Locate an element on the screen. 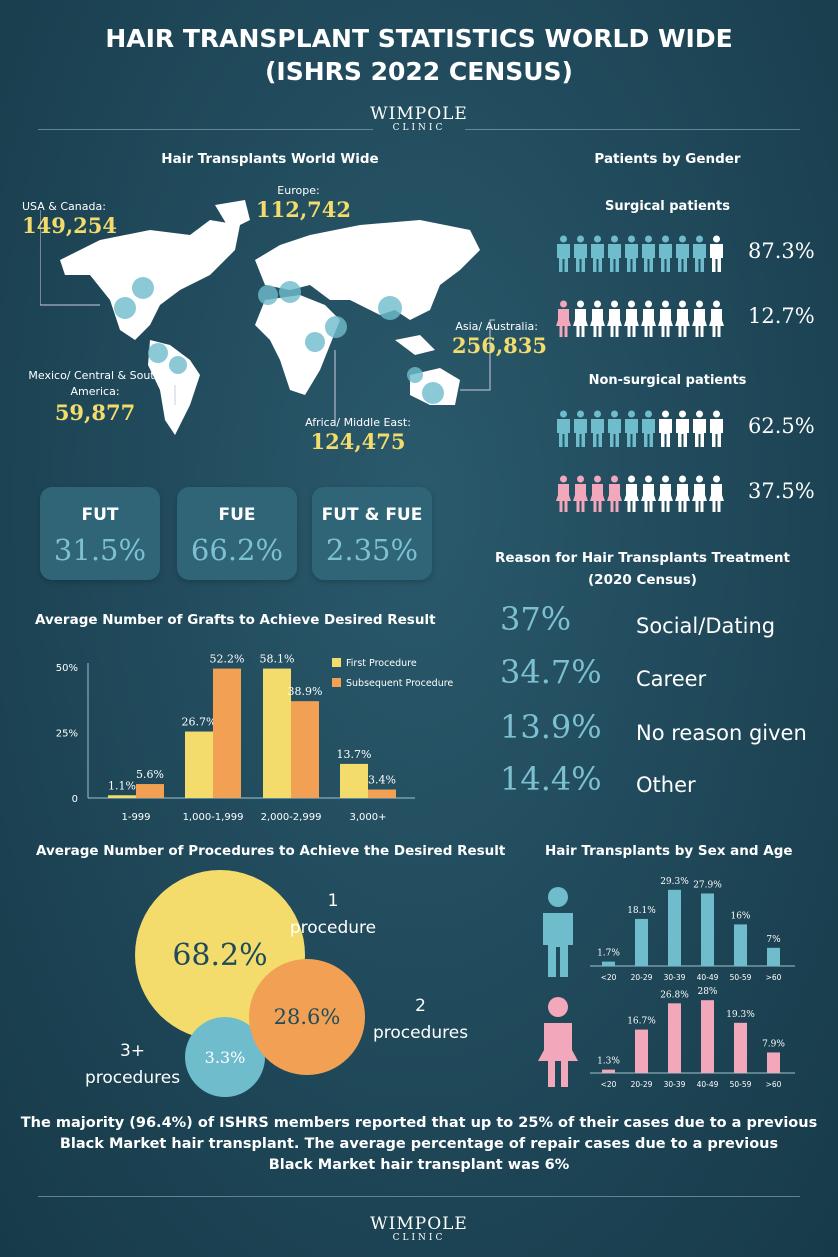  legend-label: First Procedure is located at coordinates (381, 663).